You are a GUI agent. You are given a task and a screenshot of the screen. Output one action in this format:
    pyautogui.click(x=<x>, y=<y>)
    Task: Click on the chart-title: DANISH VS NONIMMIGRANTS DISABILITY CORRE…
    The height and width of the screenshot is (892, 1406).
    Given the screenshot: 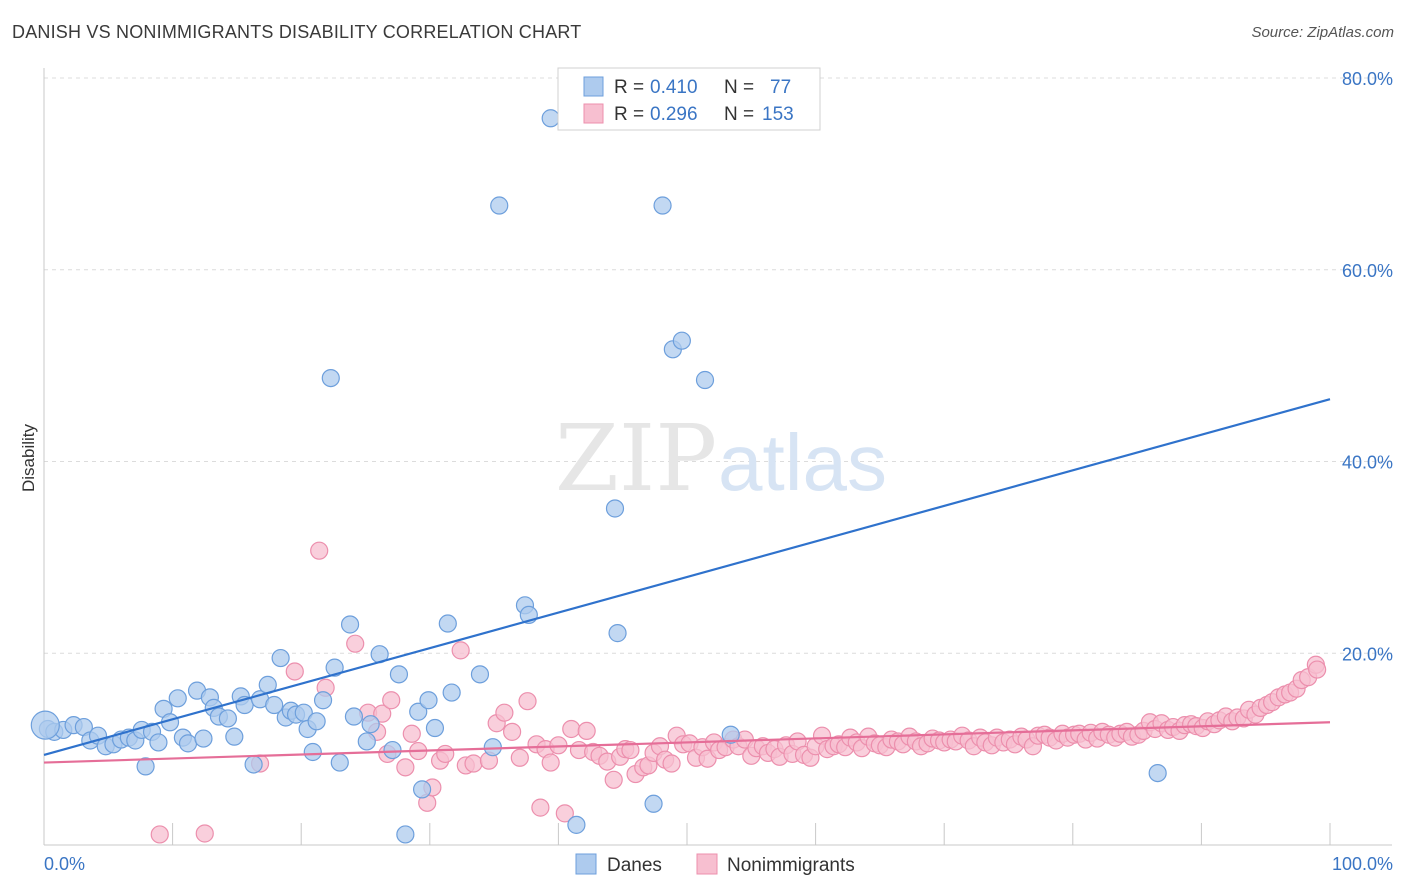 What is the action you would take?
    pyautogui.click(x=297, y=32)
    